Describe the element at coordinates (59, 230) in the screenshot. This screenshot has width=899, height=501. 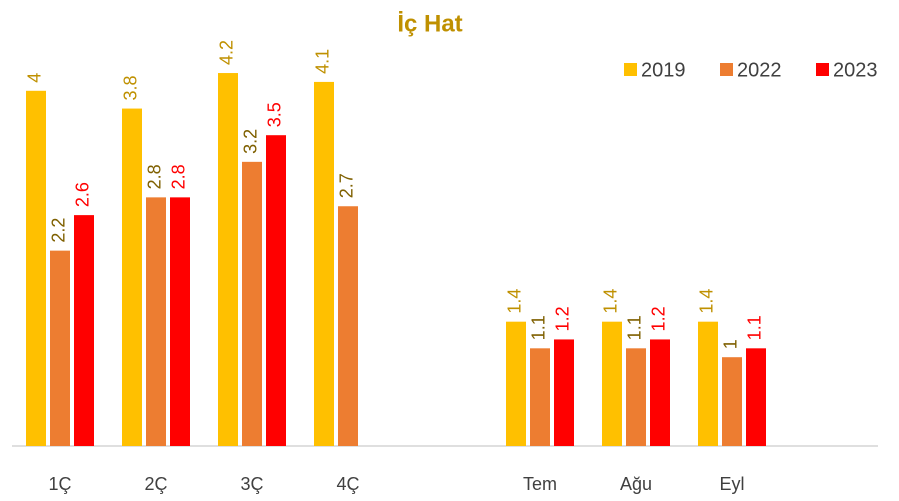
I see `value-label: 2.2` at that location.